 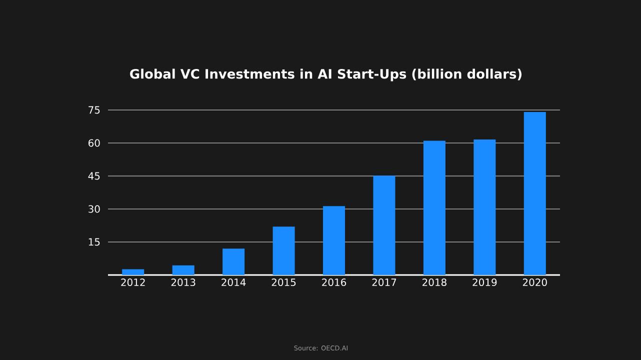 What do you see at coordinates (434, 282) in the screenshot?
I see `x-tick-label: 2018` at bounding box center [434, 282].